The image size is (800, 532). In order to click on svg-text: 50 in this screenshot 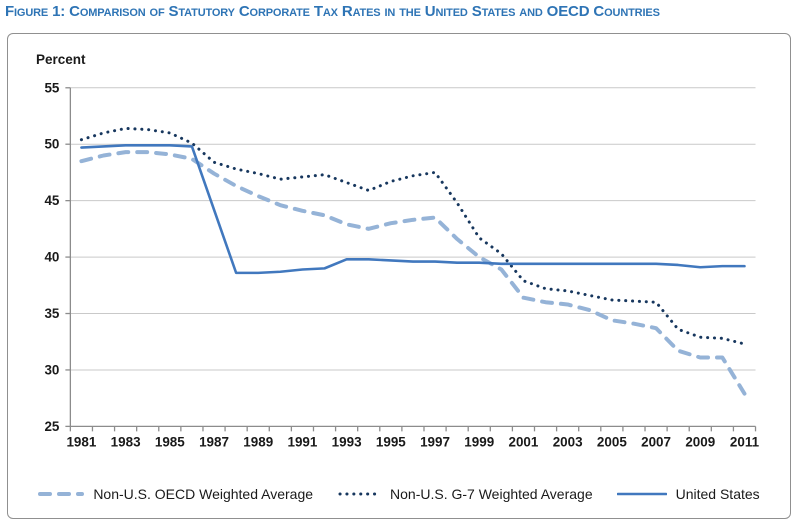, I will do `click(51, 144)`.